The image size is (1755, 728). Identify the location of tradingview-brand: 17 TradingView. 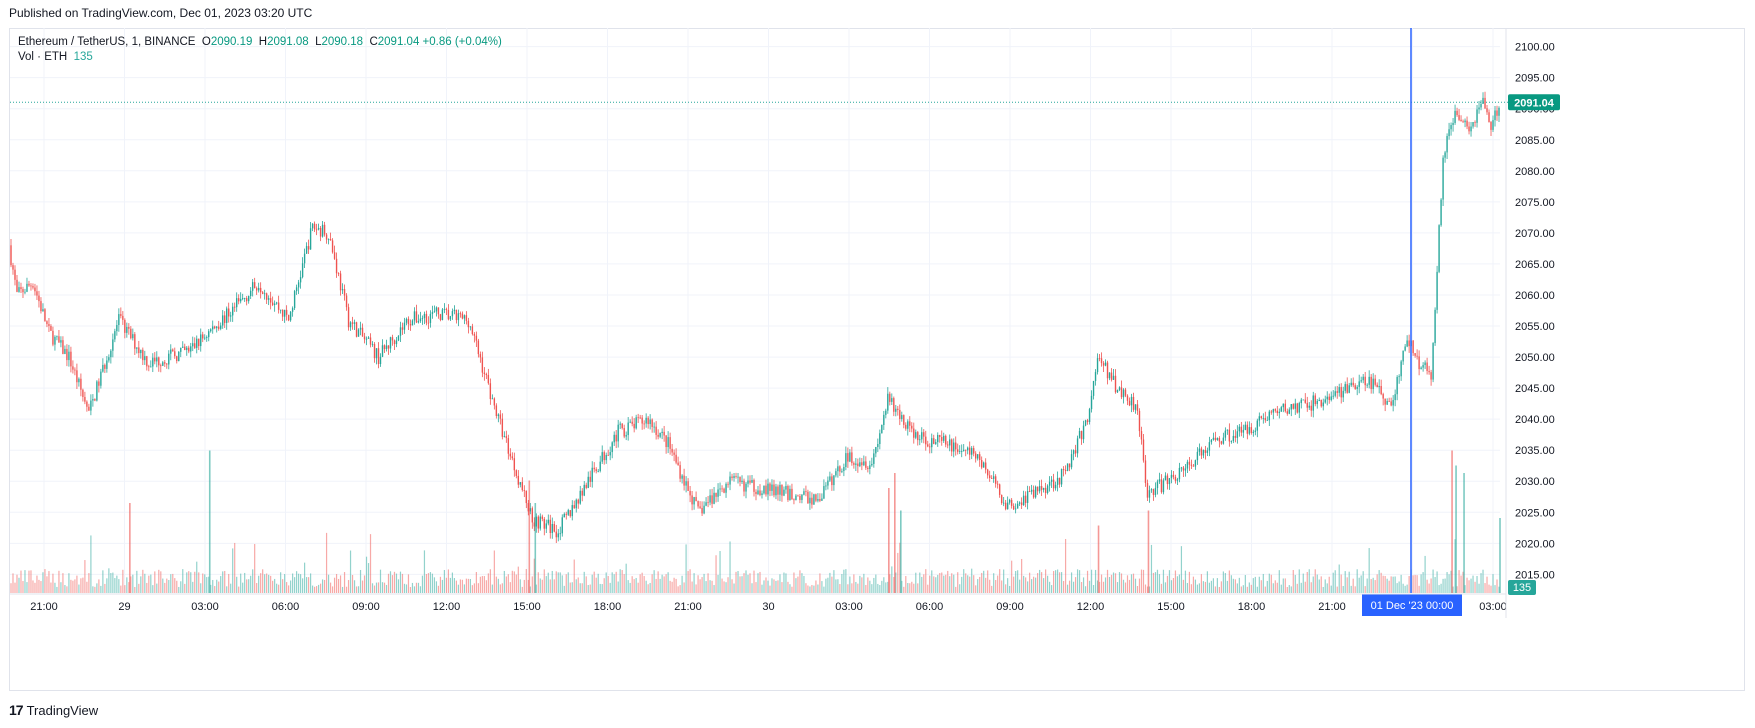
(53, 710).